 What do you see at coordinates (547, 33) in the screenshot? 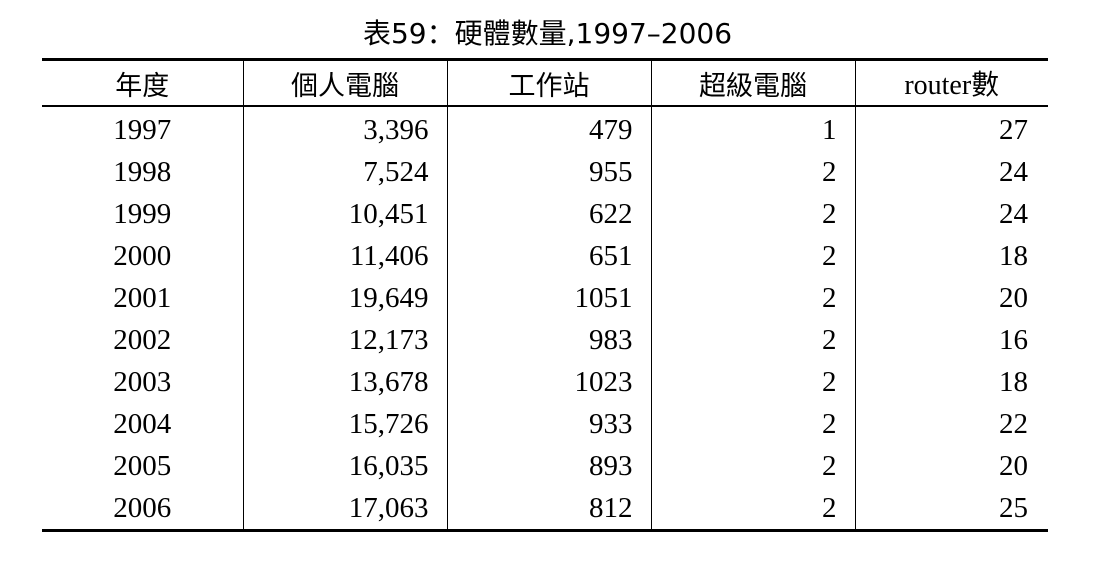
I see `table-caption: 表59：硬體數量,1997–2006` at bounding box center [547, 33].